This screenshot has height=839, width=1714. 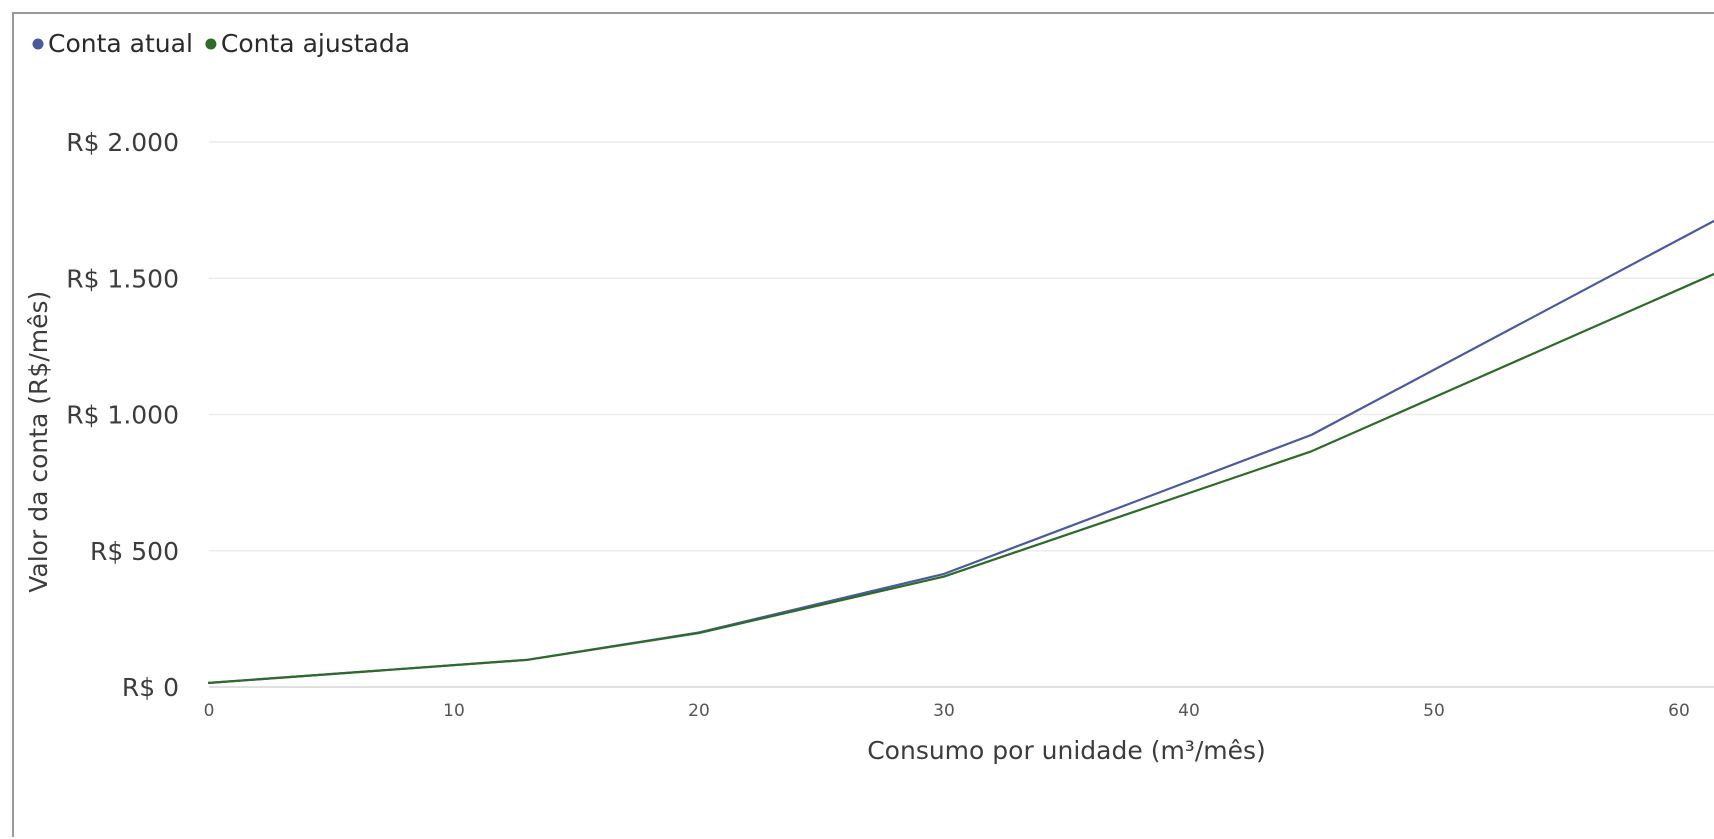 I want to click on legend-marker-conta-atual, so click(x=38, y=44).